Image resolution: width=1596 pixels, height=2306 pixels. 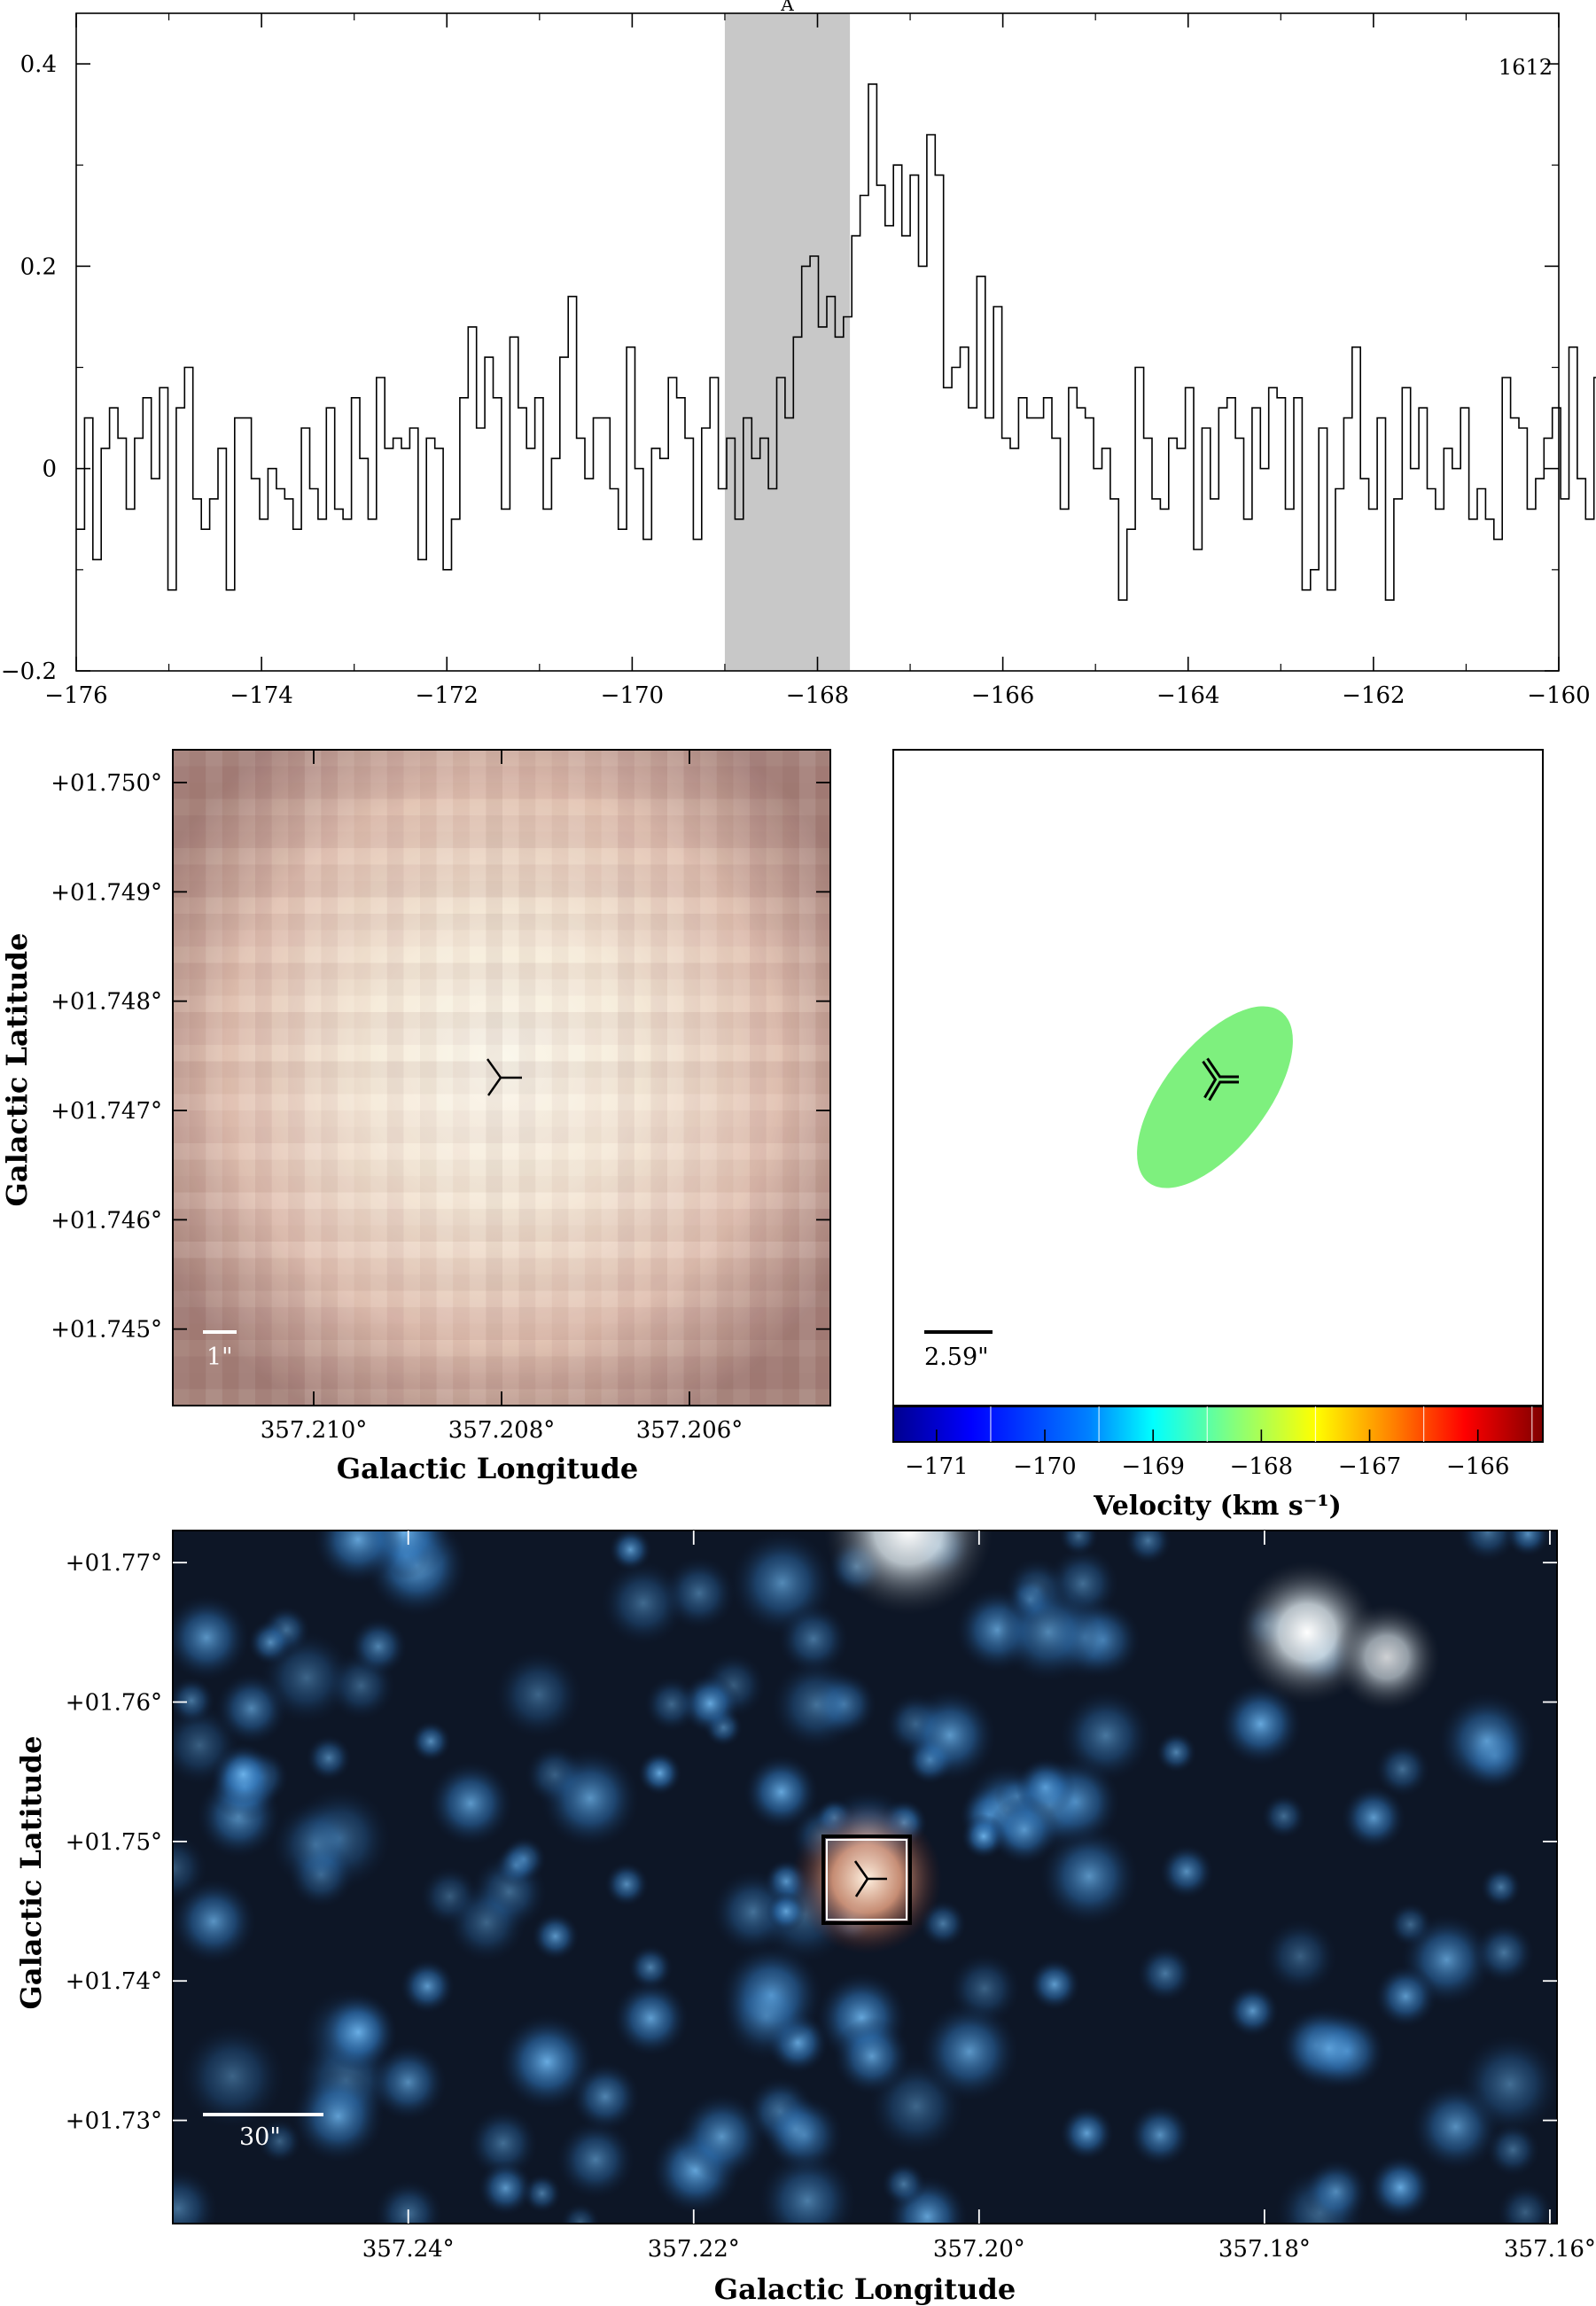 What do you see at coordinates (114, 1703) in the screenshot?
I see `y-tick-label: +01.76°` at bounding box center [114, 1703].